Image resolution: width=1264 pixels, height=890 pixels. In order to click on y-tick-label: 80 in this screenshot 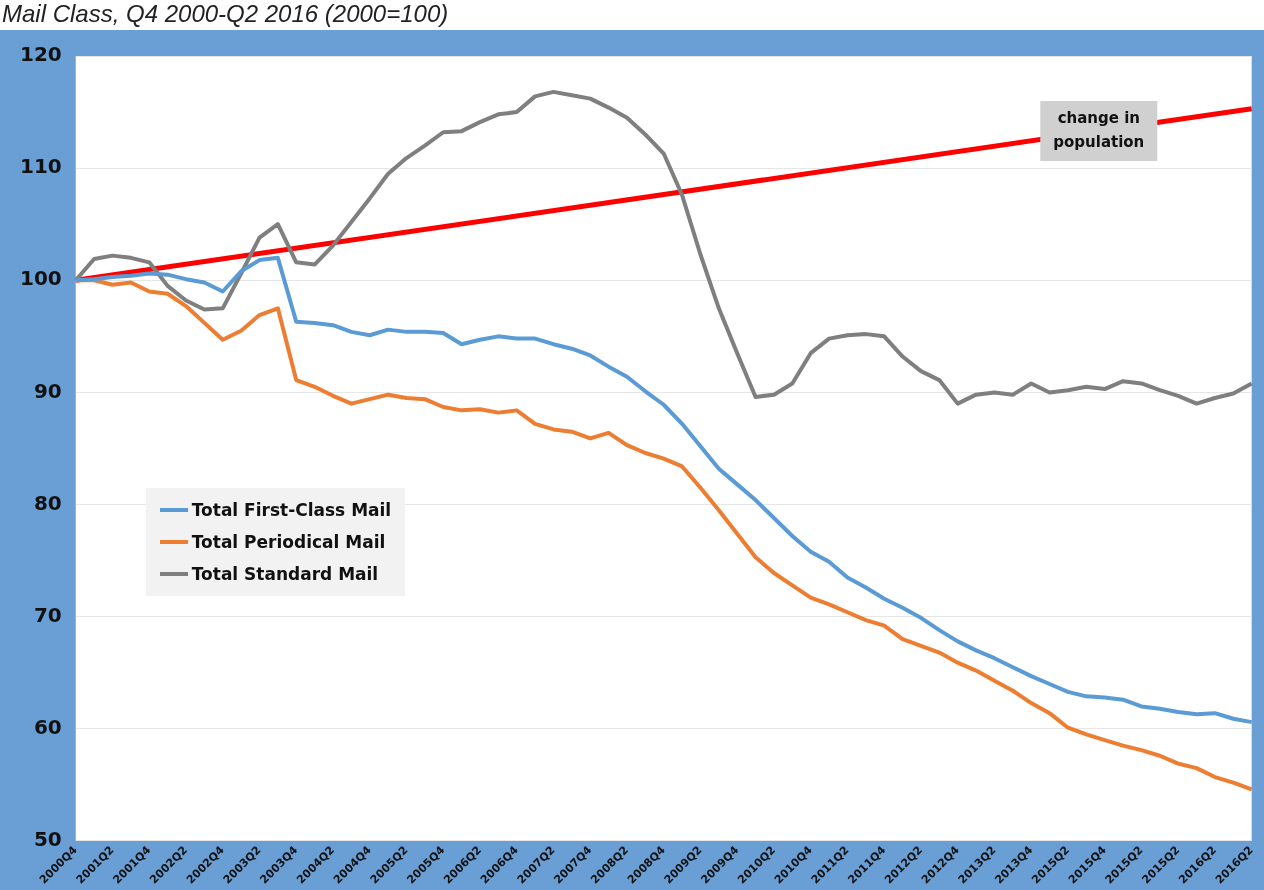, I will do `click(47, 502)`.